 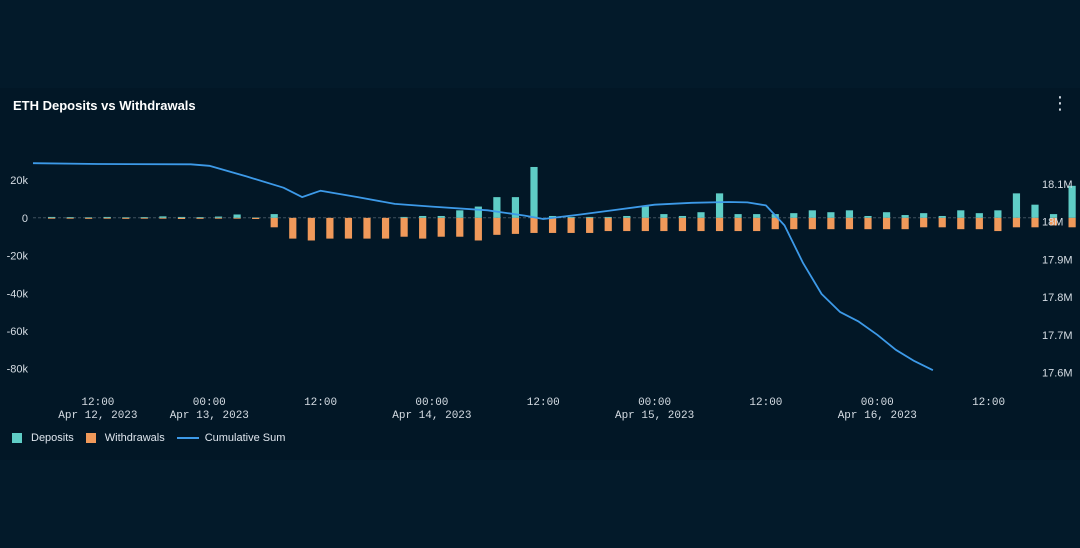 What do you see at coordinates (97, 416) in the screenshot?
I see `x-tick-date-label: Apr 12, 2023` at bounding box center [97, 416].